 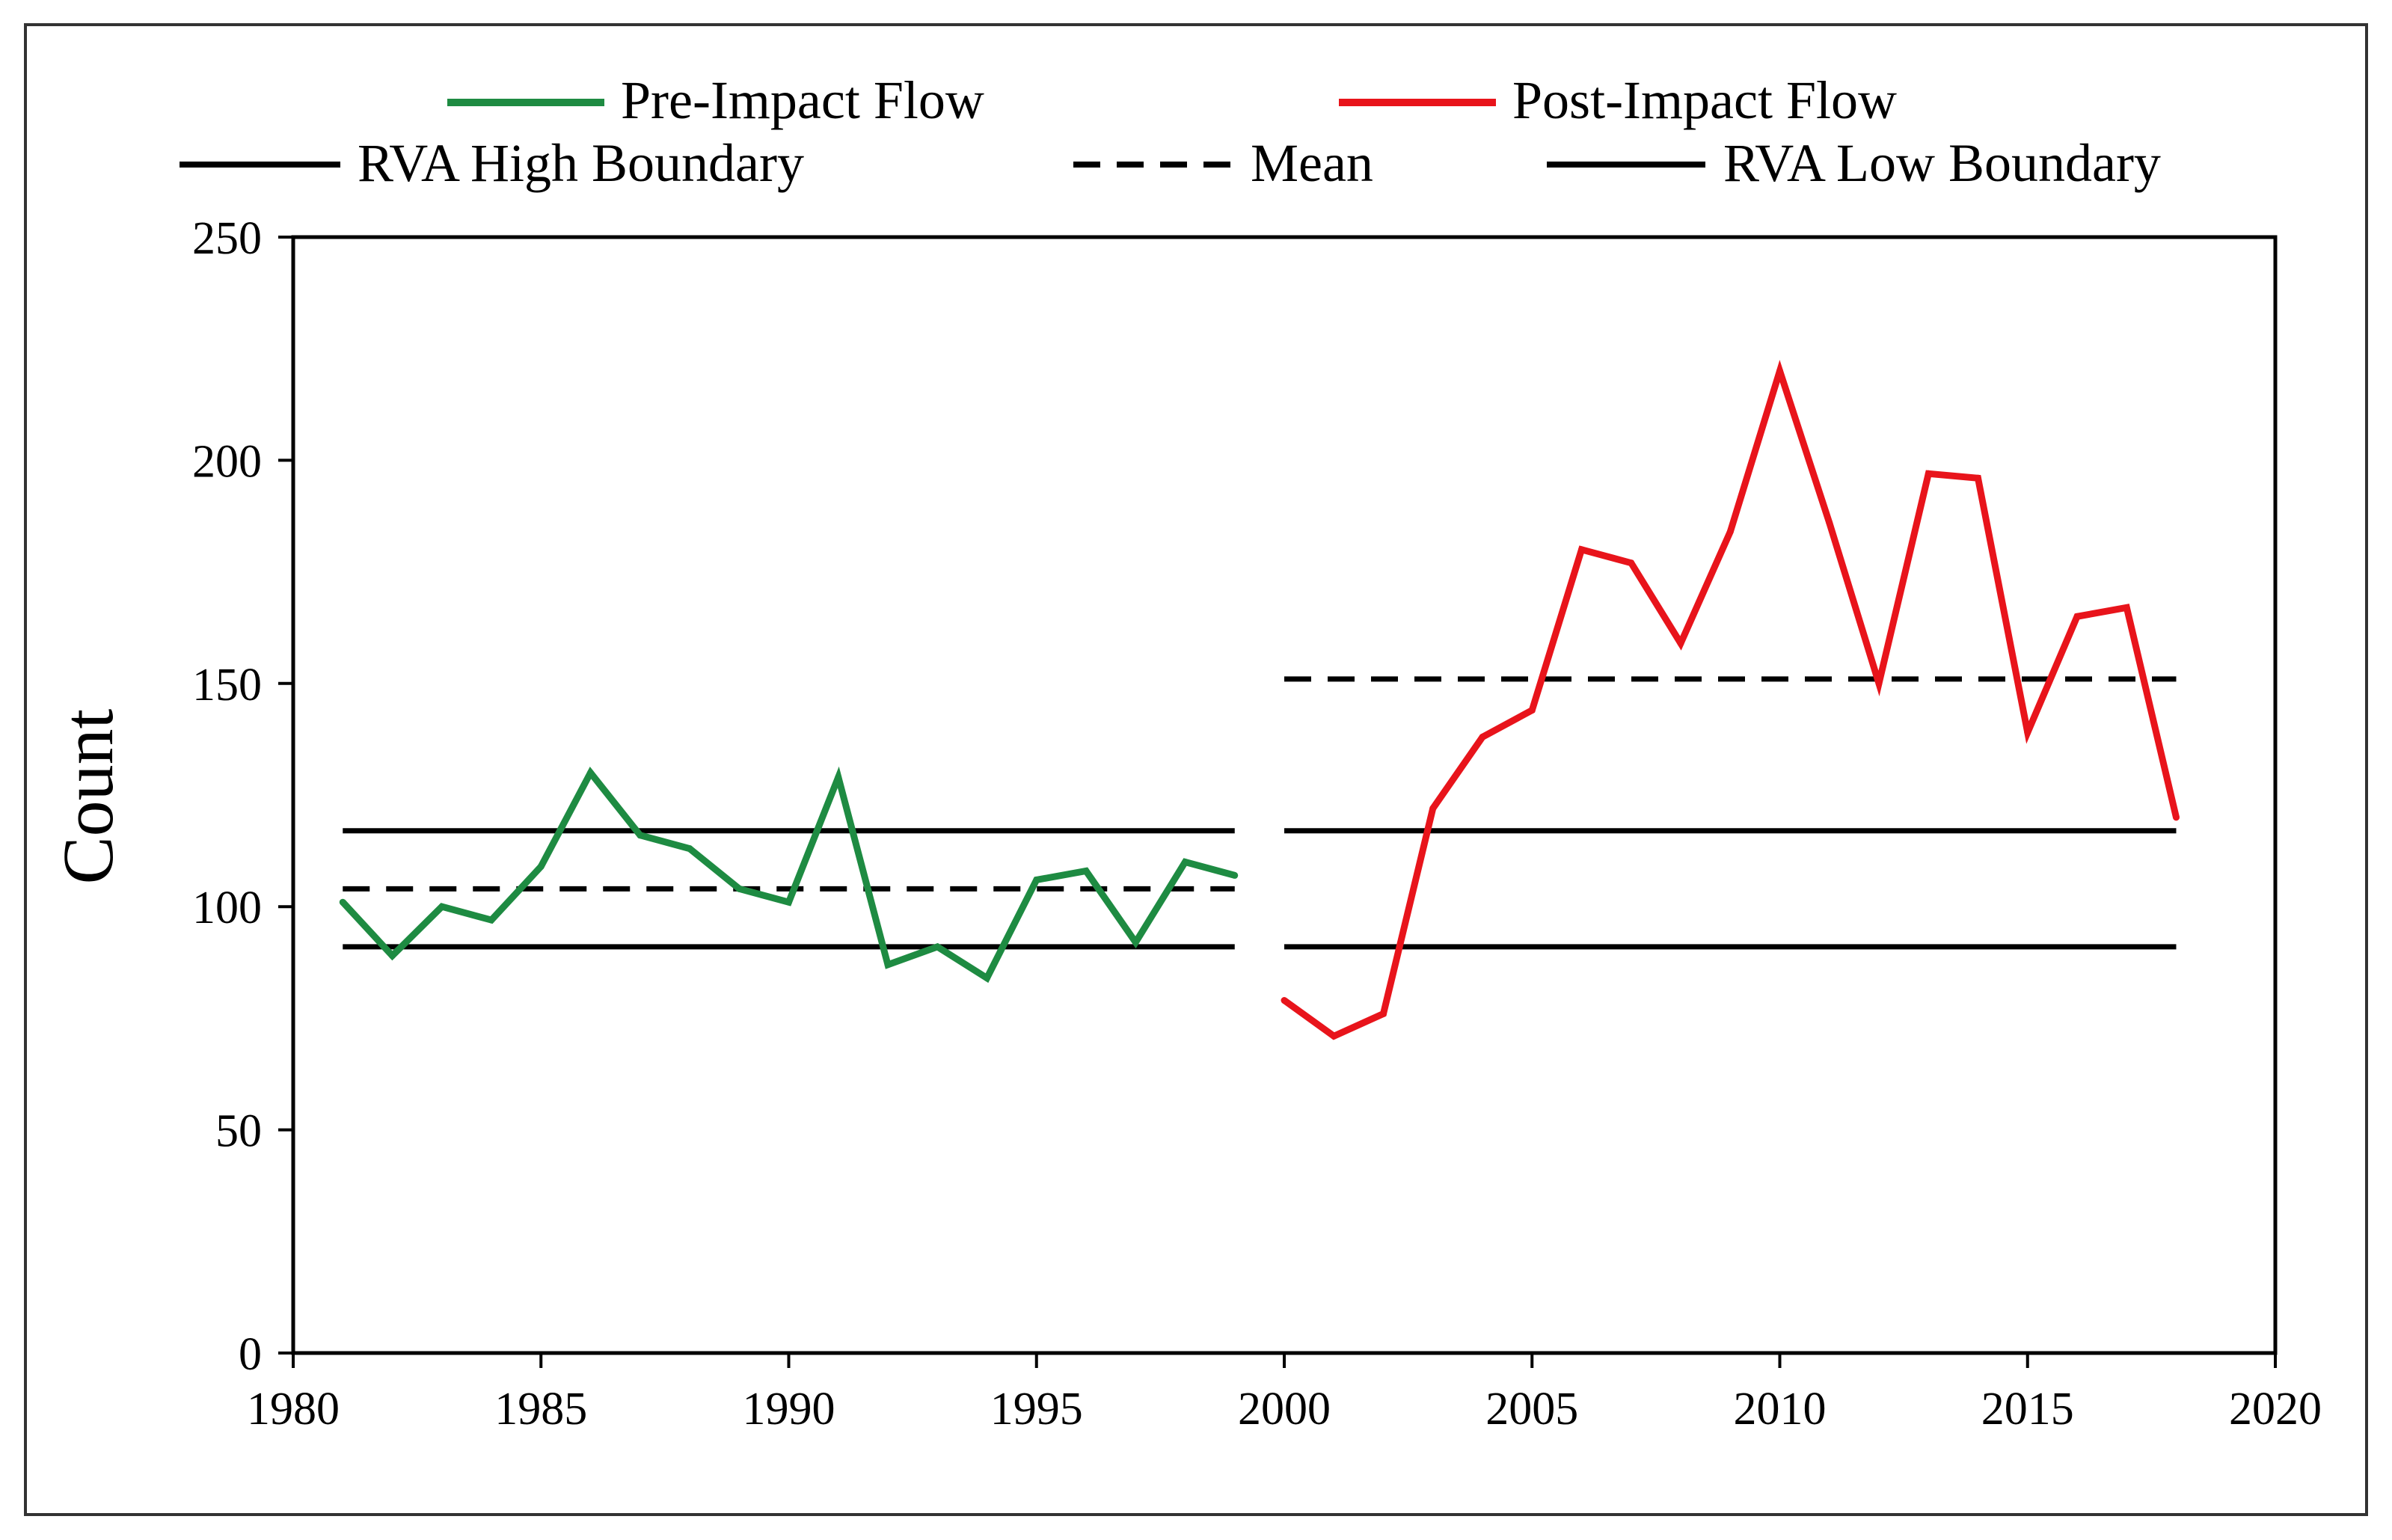 I want to click on legend-label-rva-low: RVA Low Boundary, so click(x=1942, y=163).